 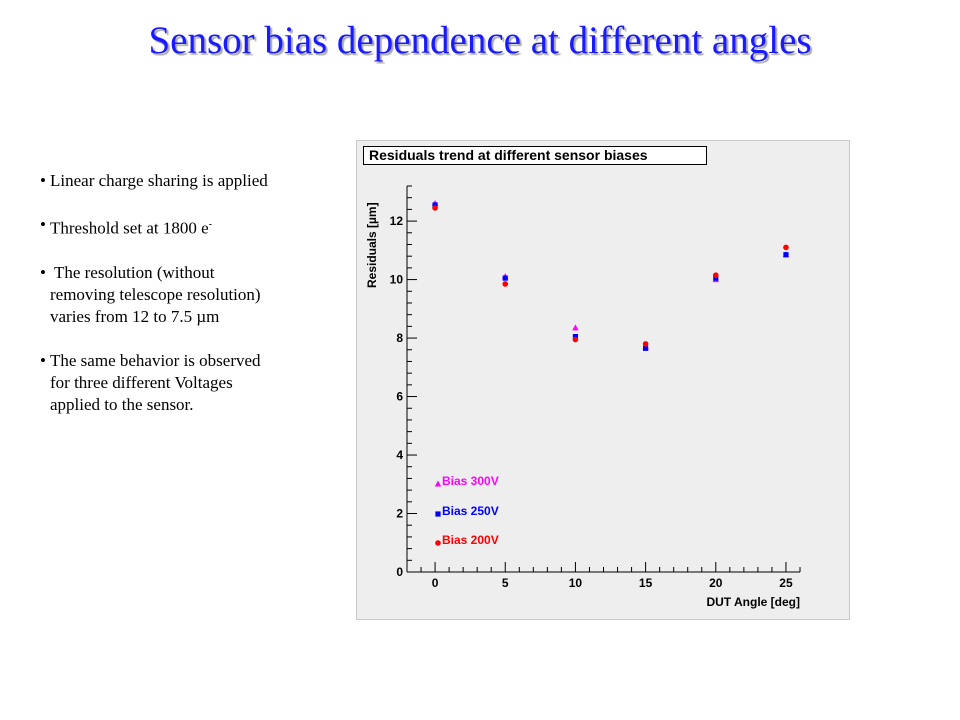 What do you see at coordinates (505, 583) in the screenshot?
I see `x-tick-label: 5` at bounding box center [505, 583].